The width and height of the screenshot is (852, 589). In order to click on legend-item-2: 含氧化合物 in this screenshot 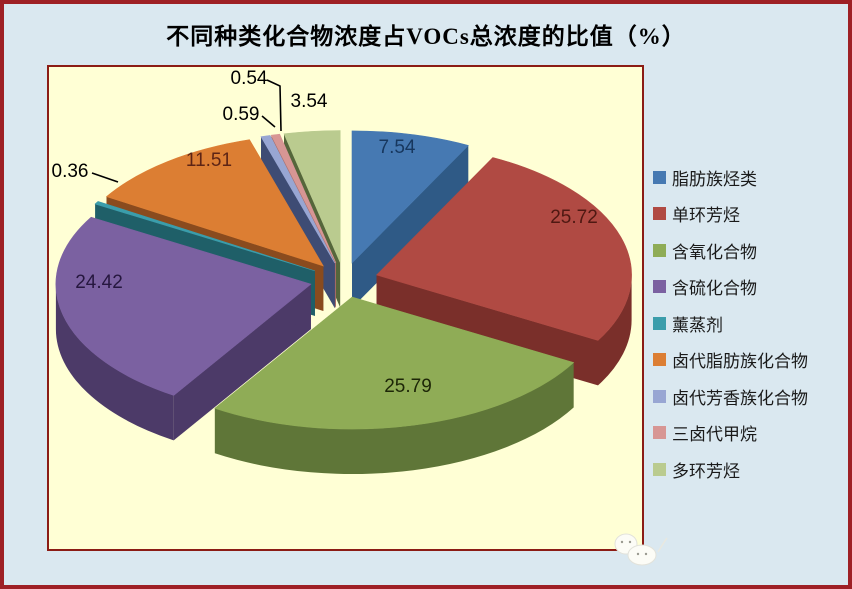, I will do `click(750, 250)`.